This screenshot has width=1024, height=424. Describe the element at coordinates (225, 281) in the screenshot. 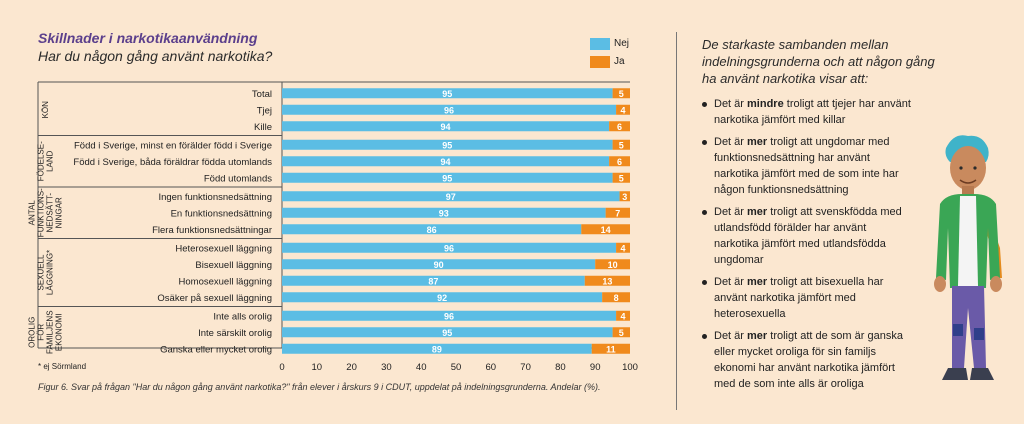

I see `category-label: Homosexuell läggning` at that location.